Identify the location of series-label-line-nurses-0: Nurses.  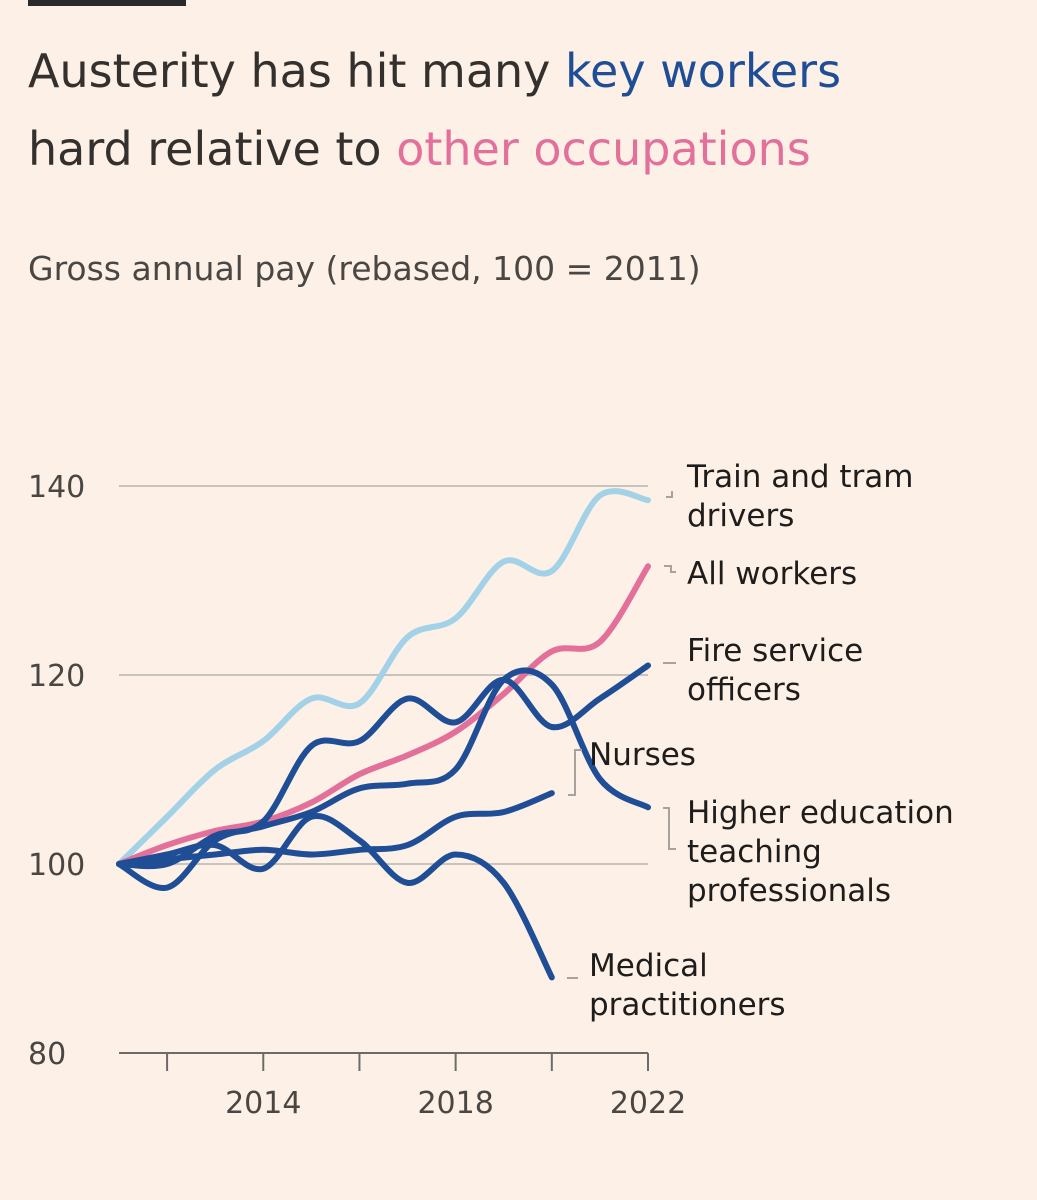
(642, 755).